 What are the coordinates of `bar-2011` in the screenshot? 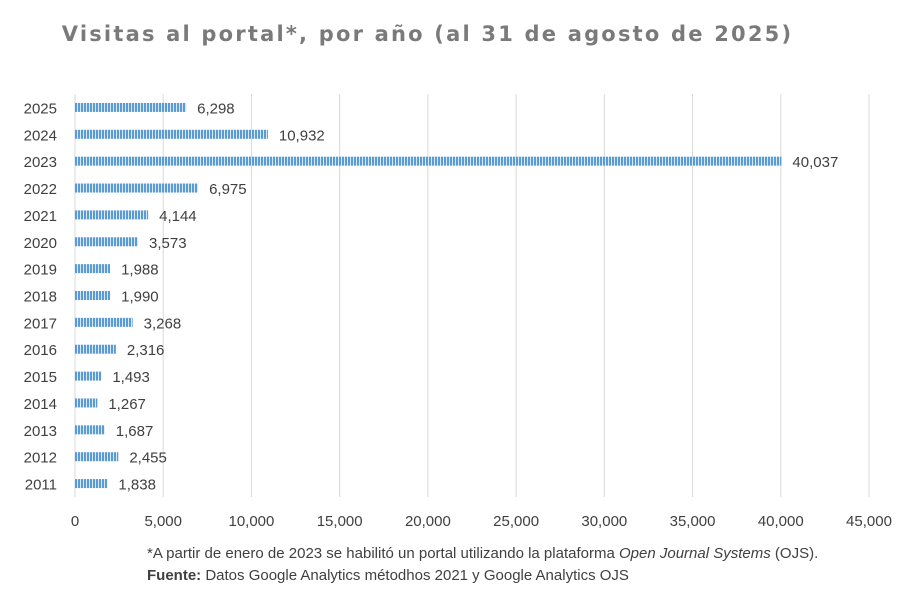 It's located at (91, 484).